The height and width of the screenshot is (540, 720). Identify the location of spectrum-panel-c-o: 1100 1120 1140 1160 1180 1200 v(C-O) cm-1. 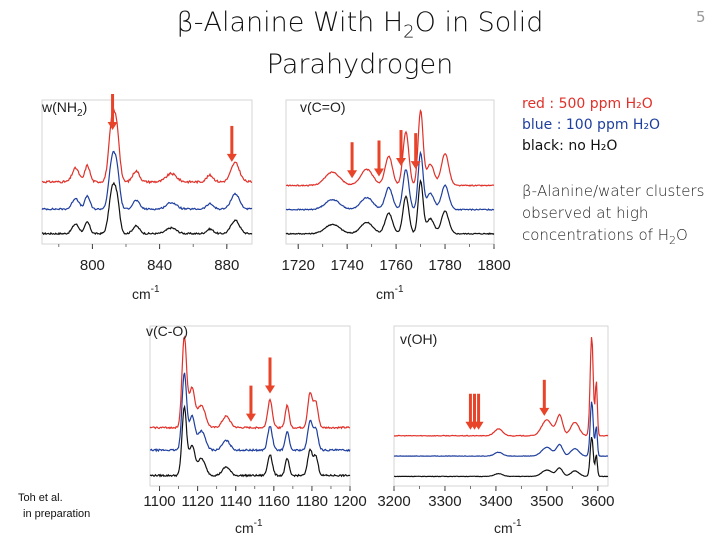
(254, 429).